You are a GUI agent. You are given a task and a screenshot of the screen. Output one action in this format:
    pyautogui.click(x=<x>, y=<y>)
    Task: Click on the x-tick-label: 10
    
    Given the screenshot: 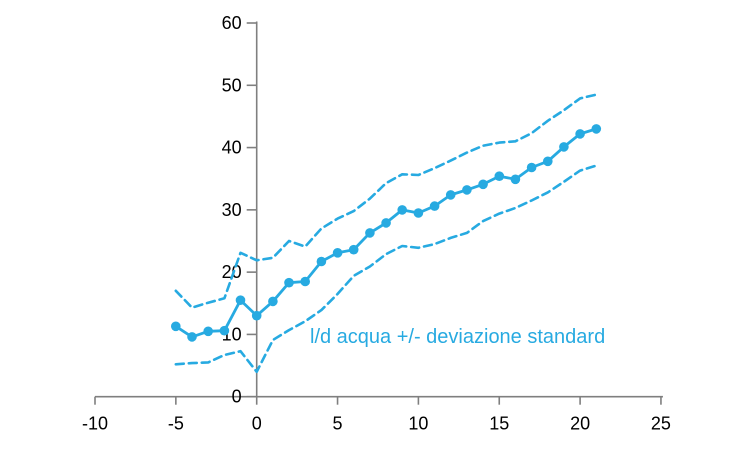 What is the action you would take?
    pyautogui.click(x=418, y=424)
    